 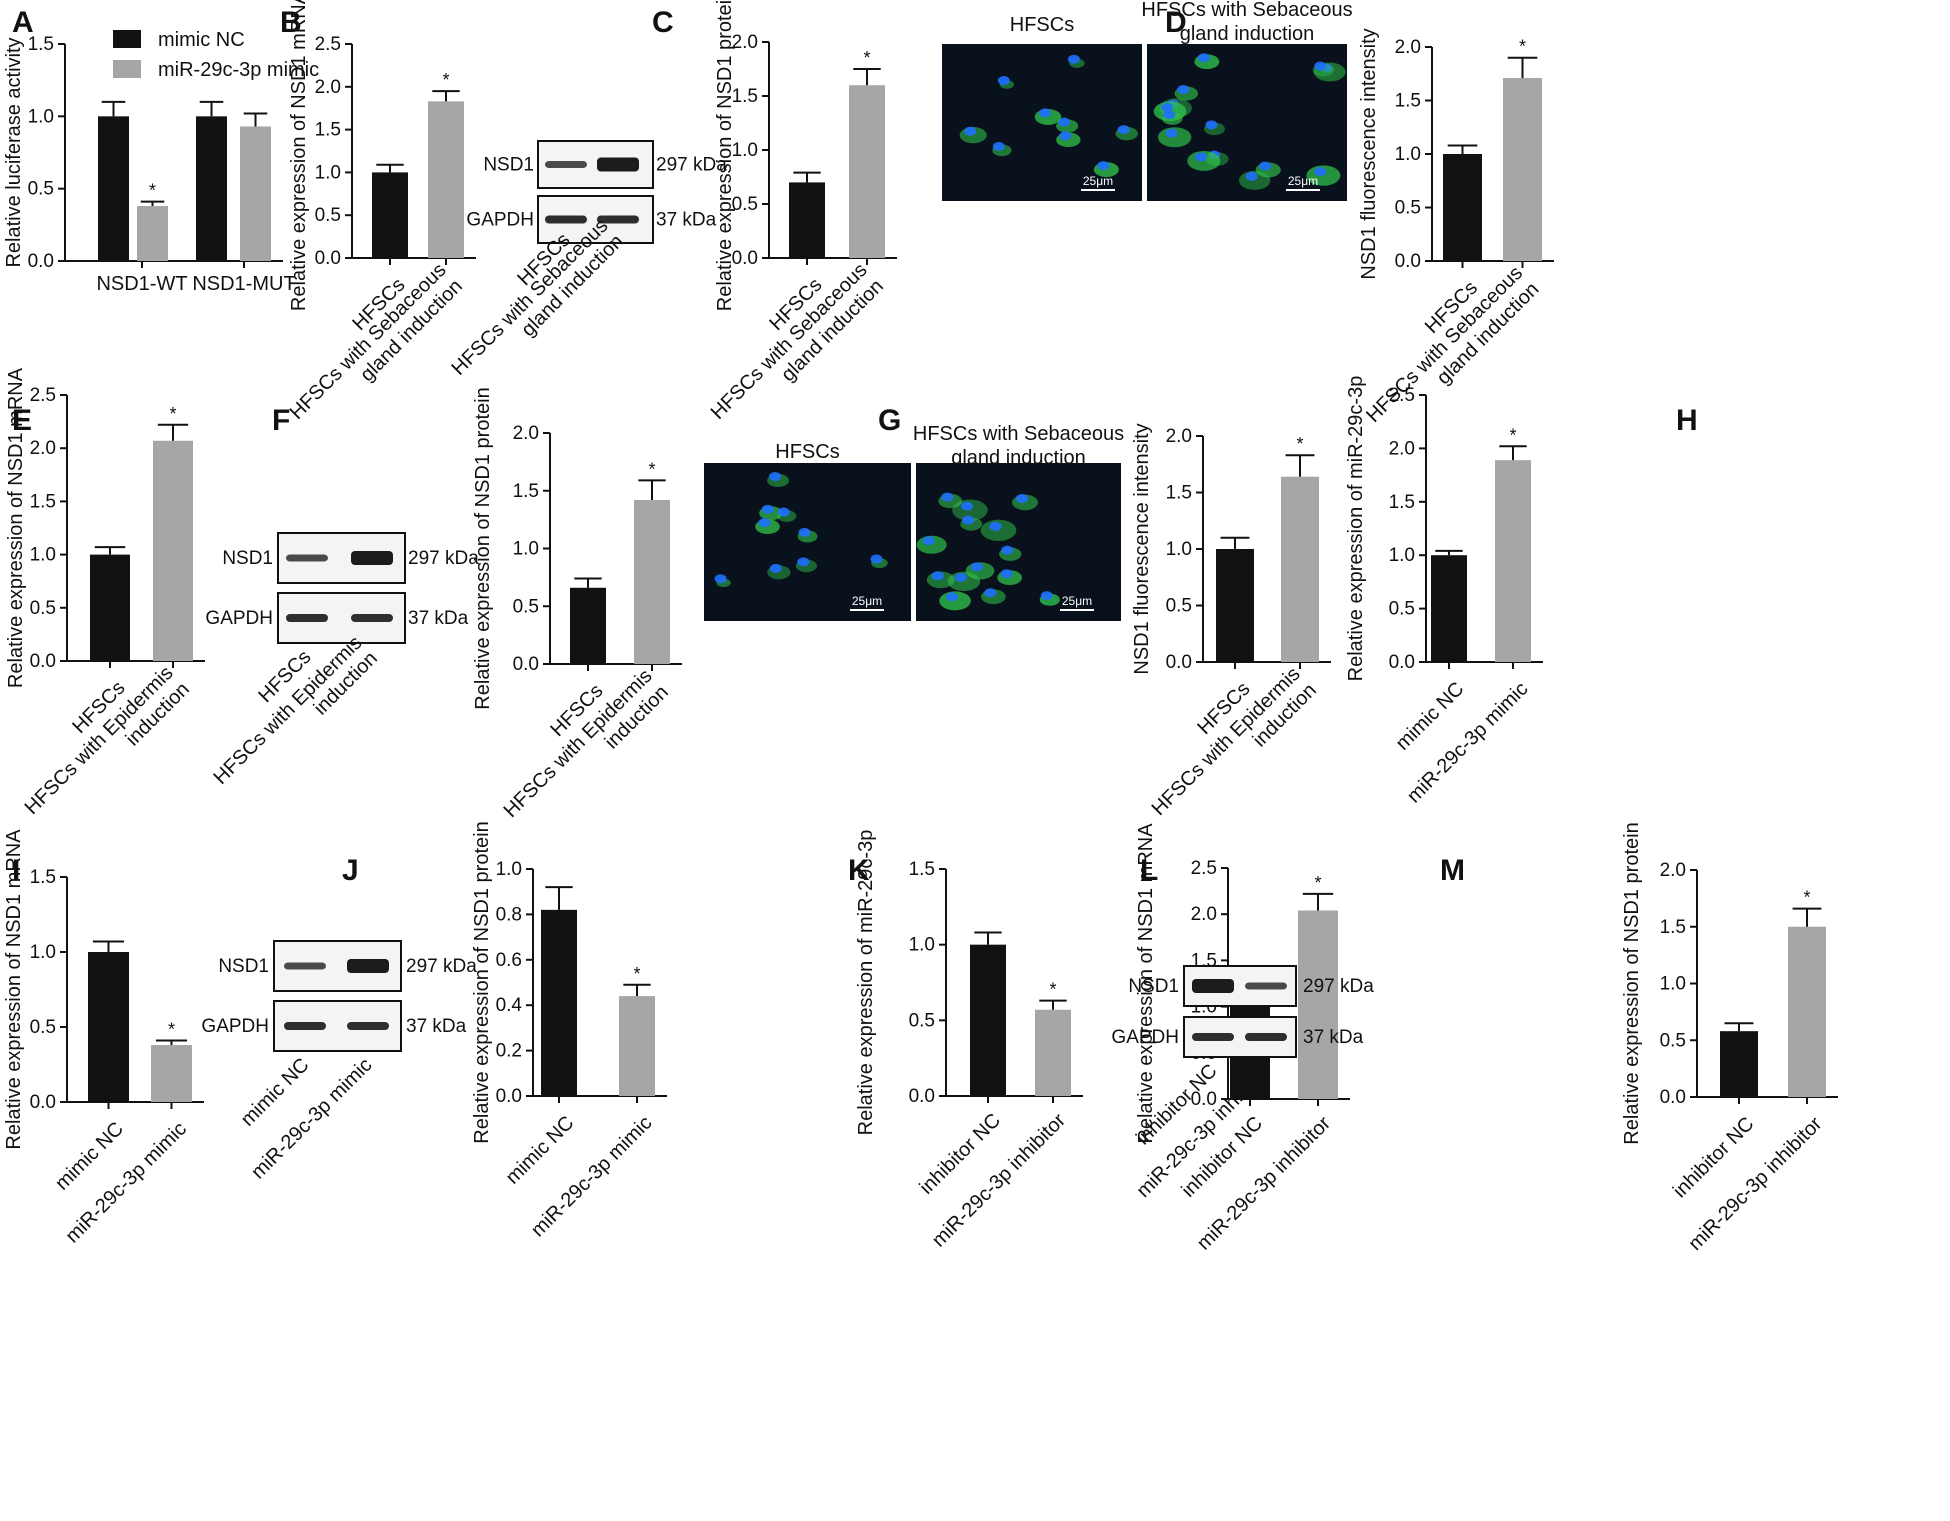 I want to click on blot-lane-label: miR-29c-3p mimic, so click(x=311, y=1118).